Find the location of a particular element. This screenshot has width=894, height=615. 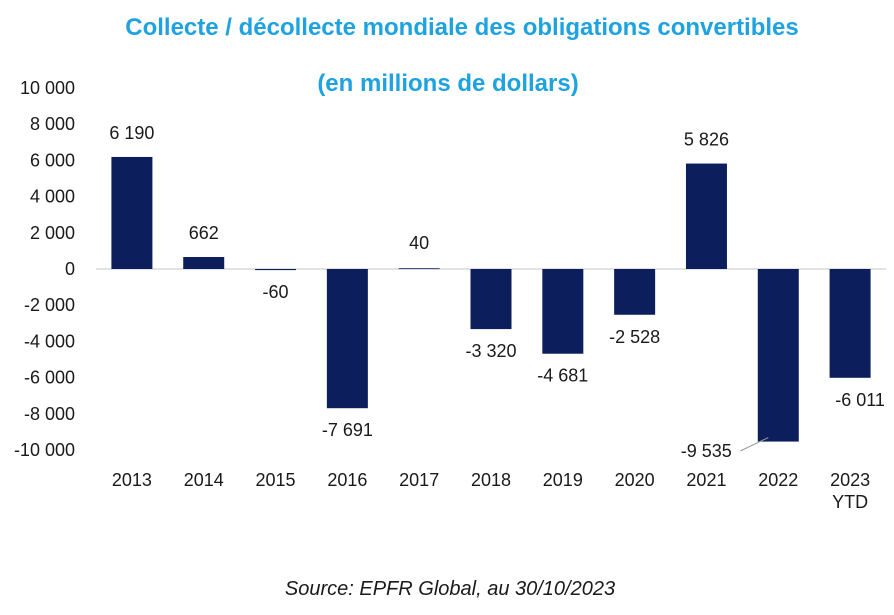

y-tick-label: 0 is located at coordinates (70, 269).